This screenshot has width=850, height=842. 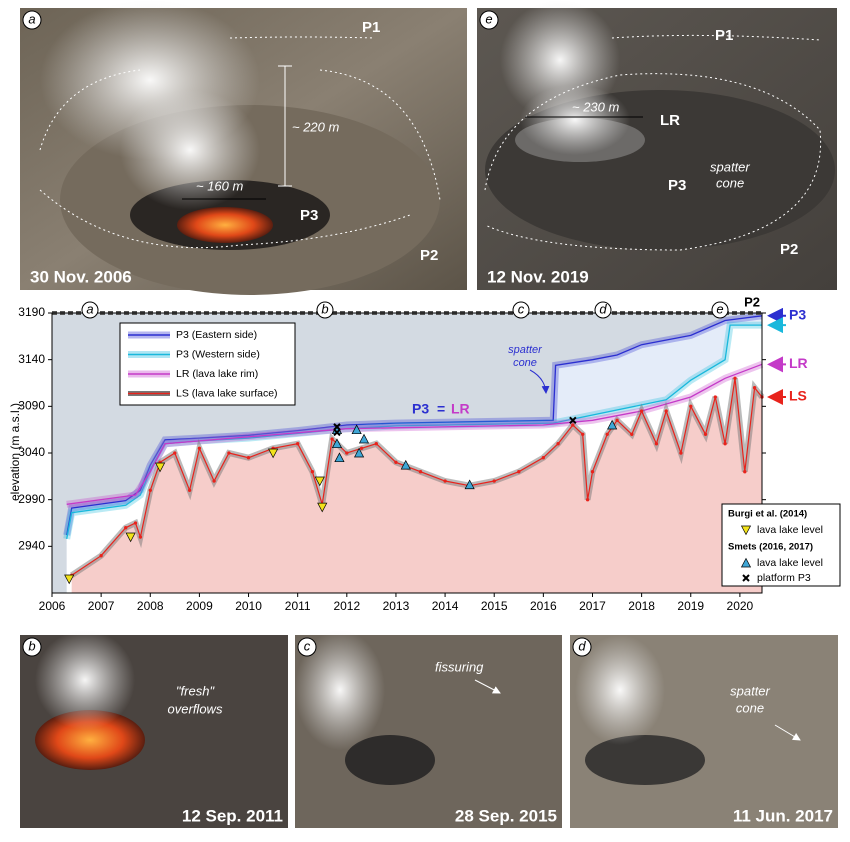 I want to click on x-tick-label: 2011, so click(x=298, y=606).